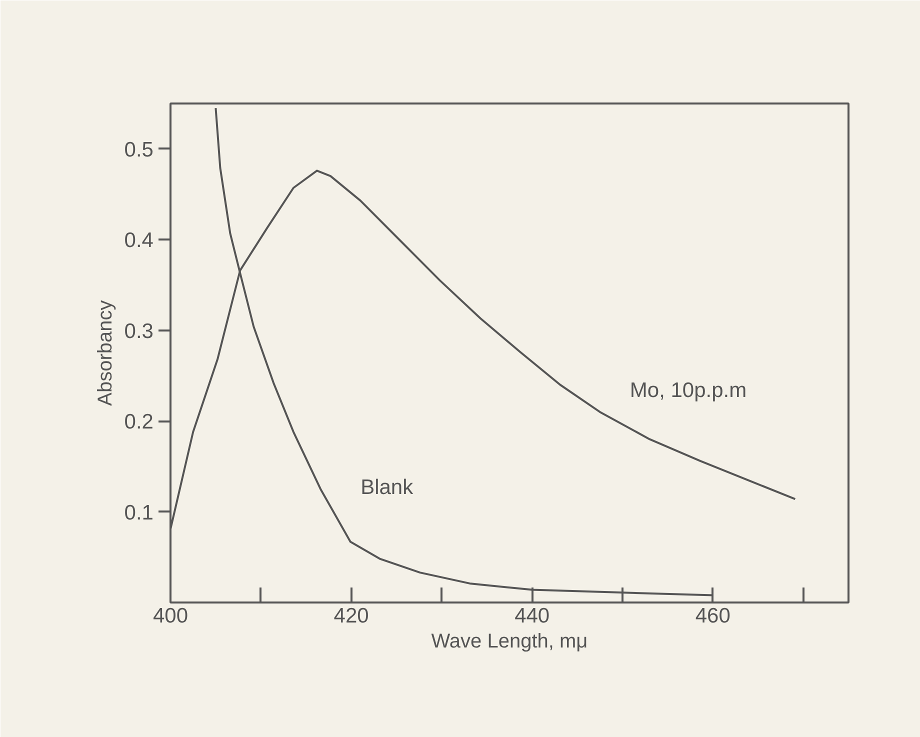 This screenshot has height=737, width=920. Describe the element at coordinates (139, 150) in the screenshot. I see `y-tick-label: 0.5` at that location.